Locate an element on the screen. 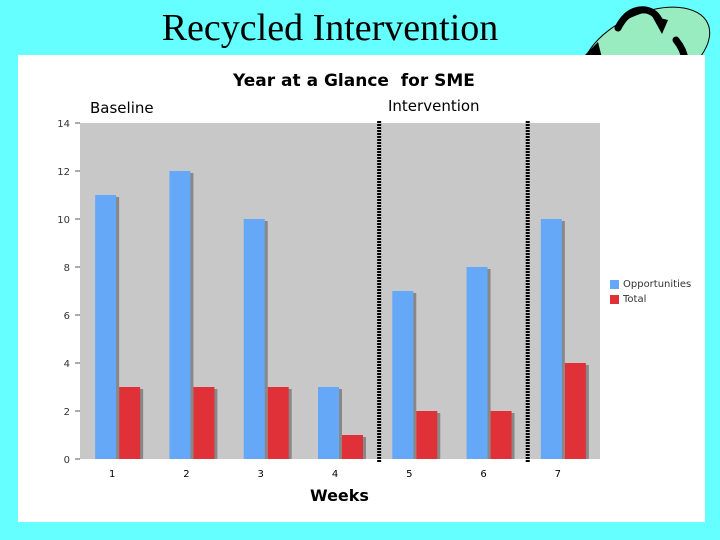 Image resolution: width=720 pixels, height=540 pixels. x-axis-ticks: 1 2 3 4 5 6 7 is located at coordinates (335, 474).